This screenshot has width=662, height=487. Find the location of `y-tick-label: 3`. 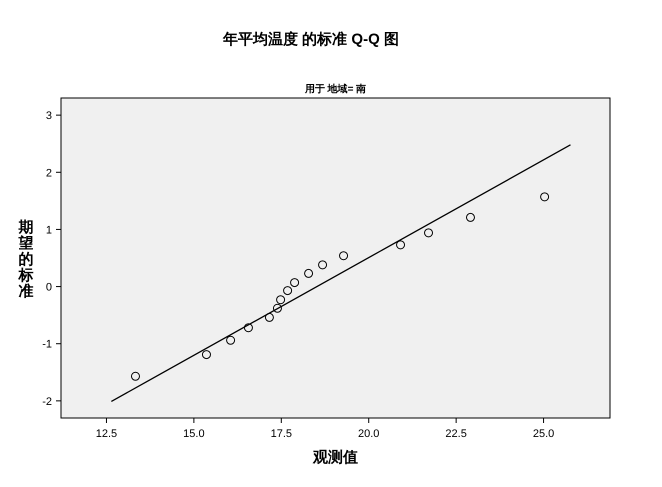

y-tick-label: 3 is located at coordinates (49, 116).